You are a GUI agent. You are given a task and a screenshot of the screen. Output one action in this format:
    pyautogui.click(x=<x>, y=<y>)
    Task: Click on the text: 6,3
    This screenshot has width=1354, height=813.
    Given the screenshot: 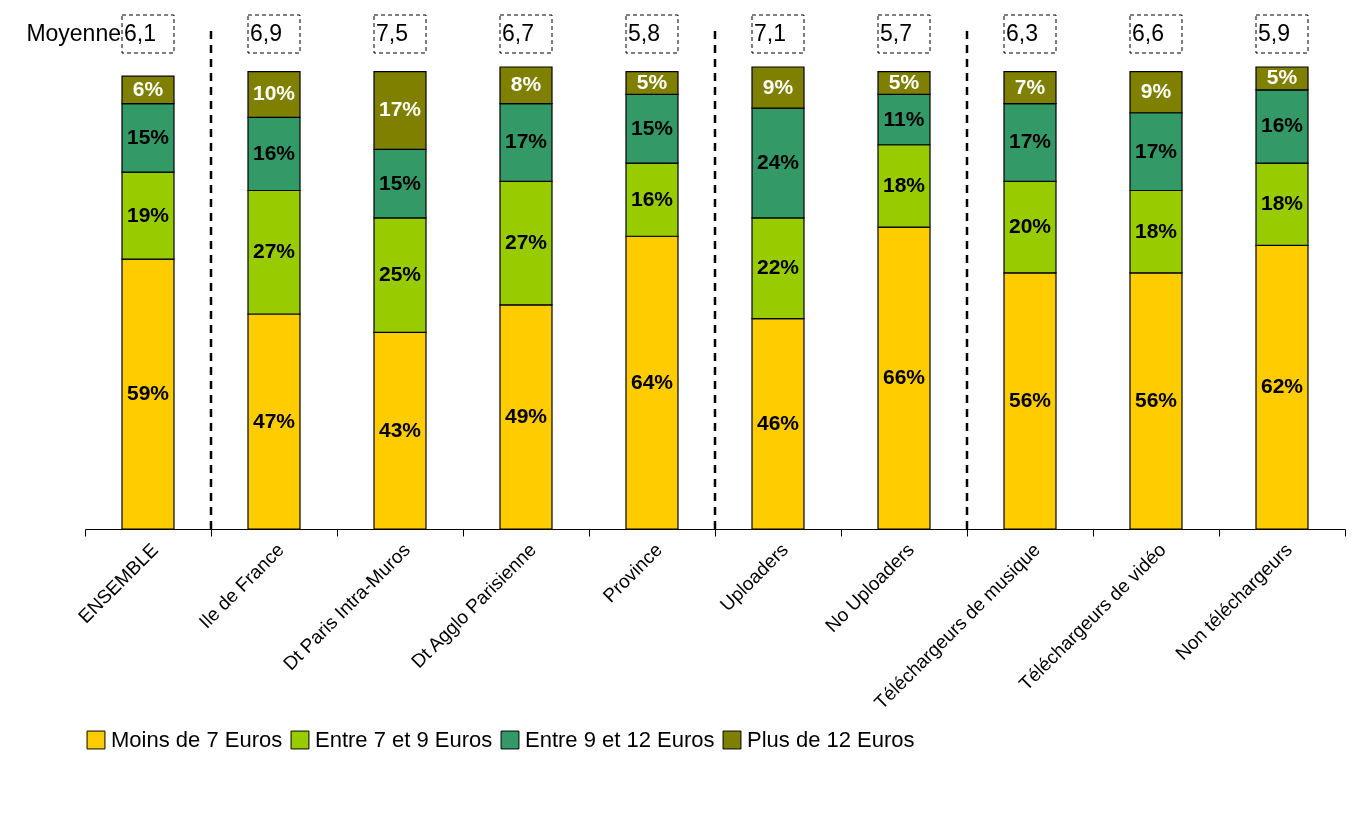 What is the action you would take?
    pyautogui.click(x=1022, y=33)
    